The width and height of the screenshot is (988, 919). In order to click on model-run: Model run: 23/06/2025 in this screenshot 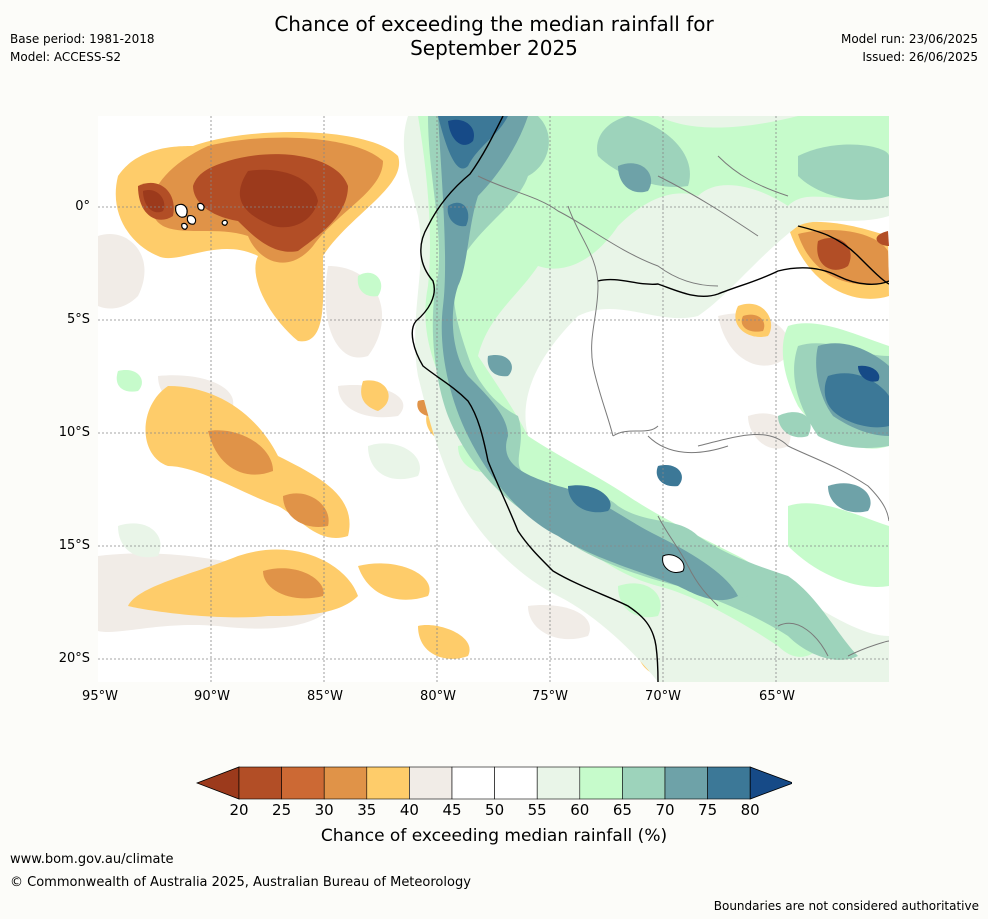, I will do `click(909, 39)`.